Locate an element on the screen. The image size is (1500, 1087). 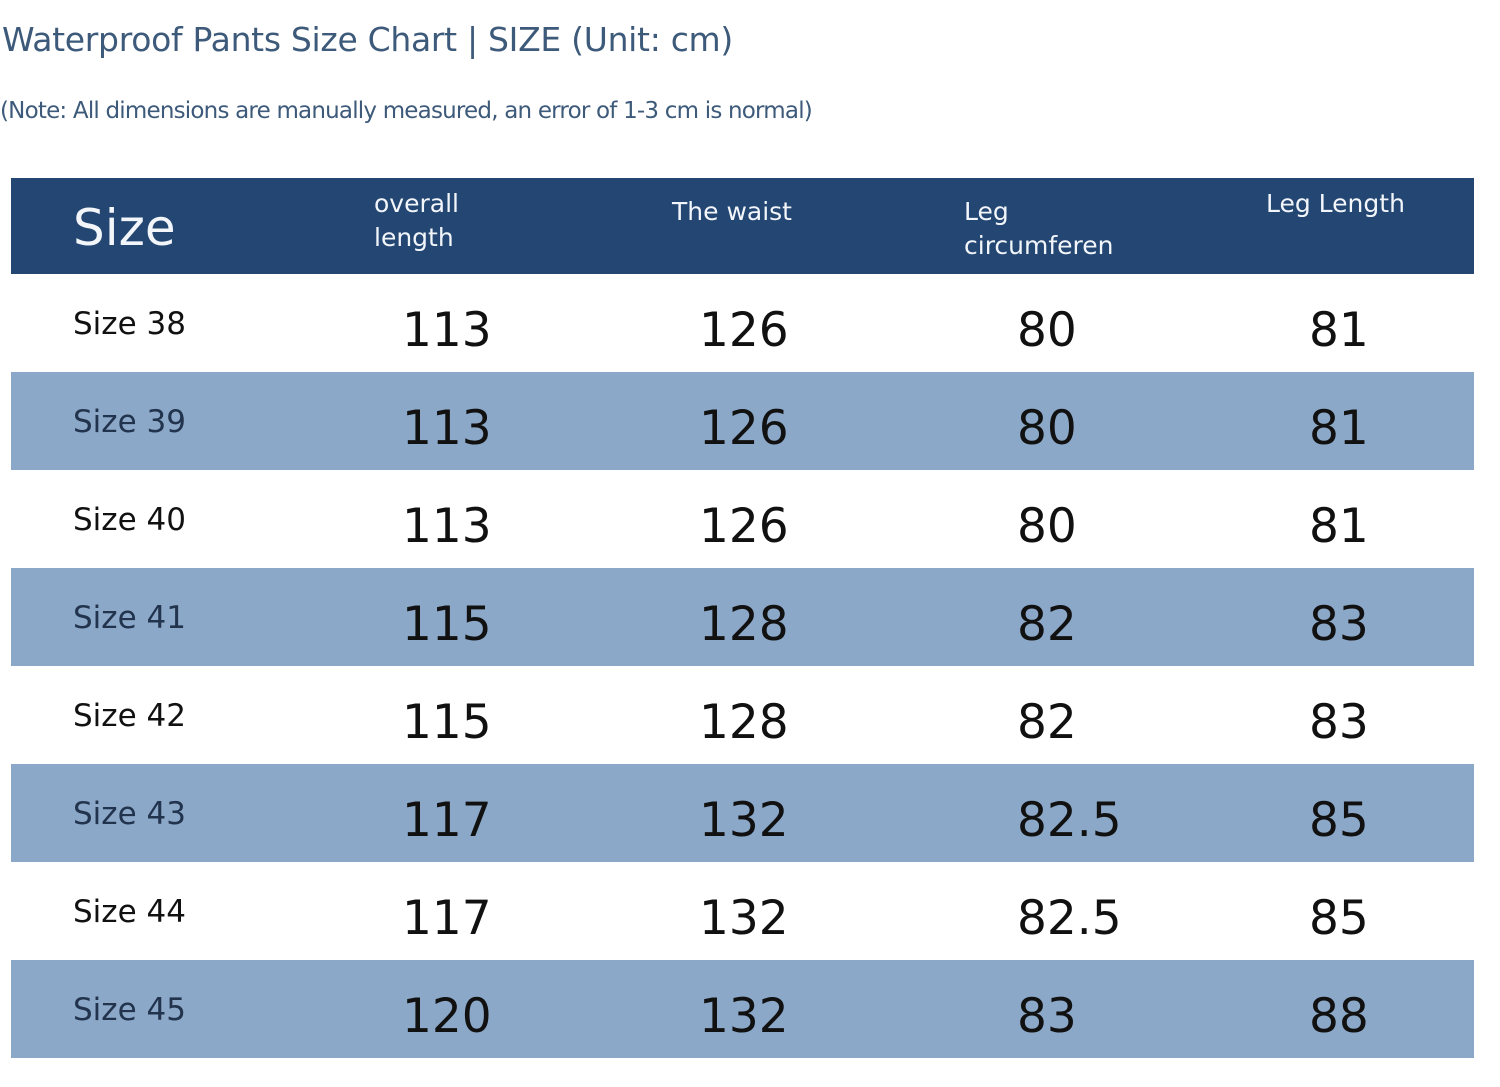
row-size: Size 43 is located at coordinates (129, 814).